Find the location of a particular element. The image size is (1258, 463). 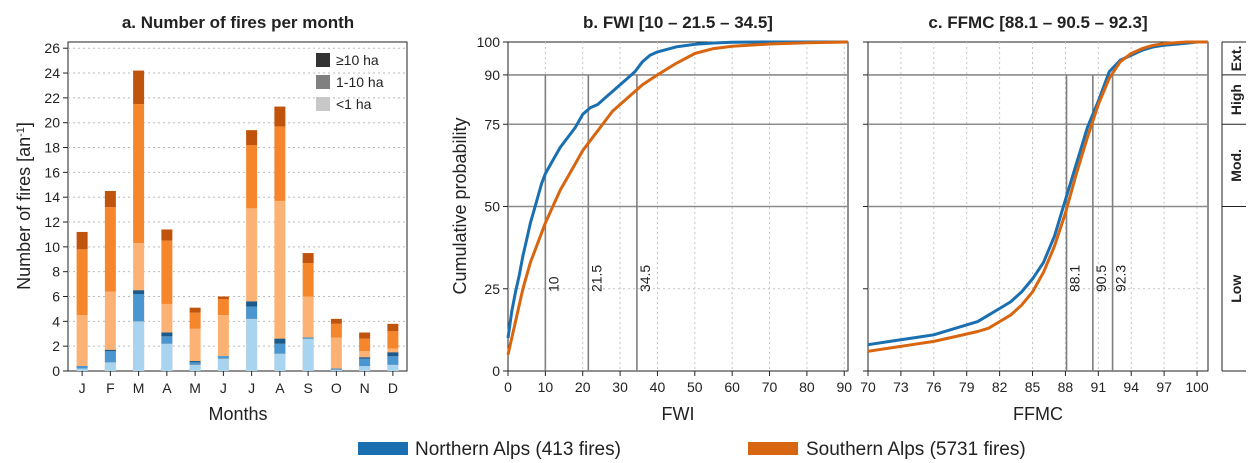

panel-c-x-tick-label: 97 is located at coordinates (1164, 387).